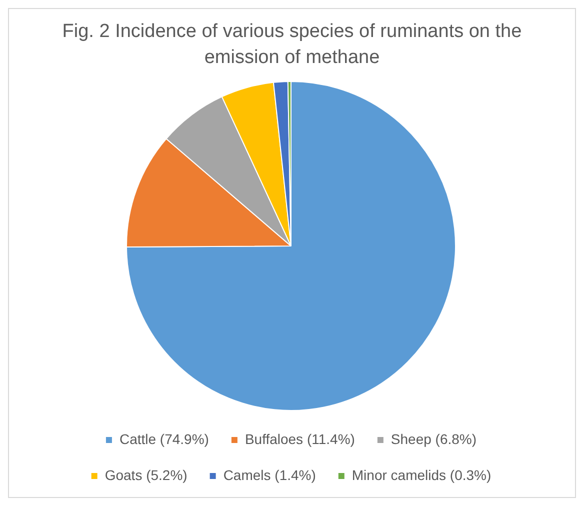  Describe the element at coordinates (146, 474) in the screenshot. I see `legend-label: Goats (5.2%)` at that location.